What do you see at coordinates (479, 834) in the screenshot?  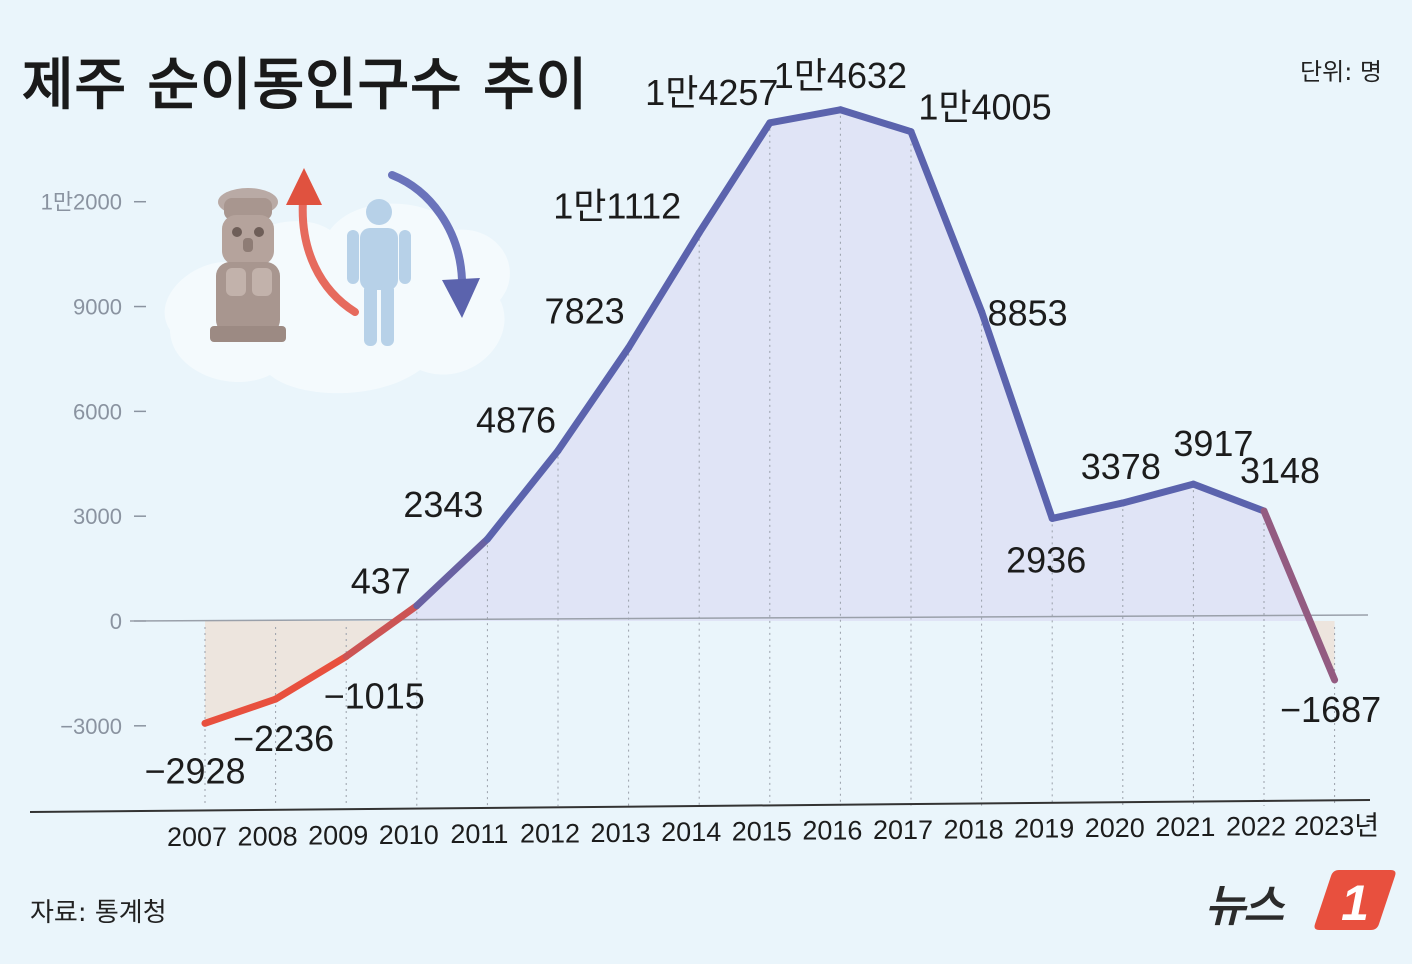 I see `x-tick-label: 2011` at bounding box center [479, 834].